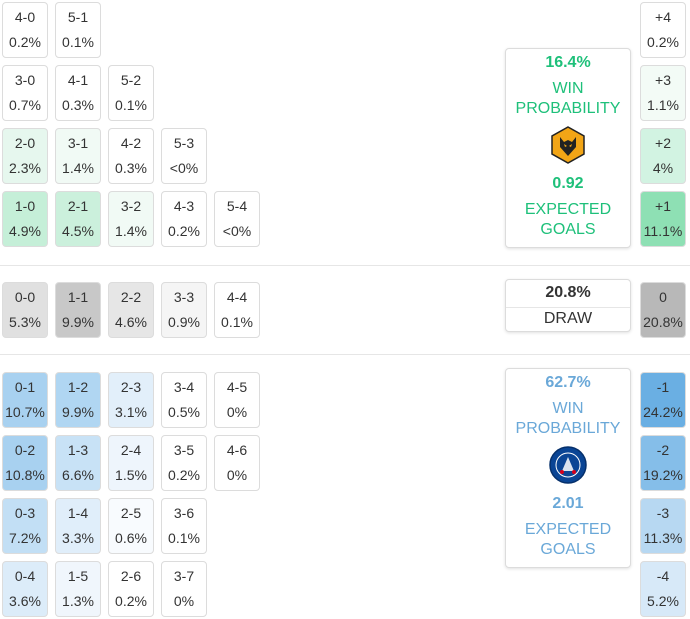 The image size is (690, 619). What do you see at coordinates (568, 529) in the screenshot?
I see `away-expected-label: EXPECTED` at bounding box center [568, 529].